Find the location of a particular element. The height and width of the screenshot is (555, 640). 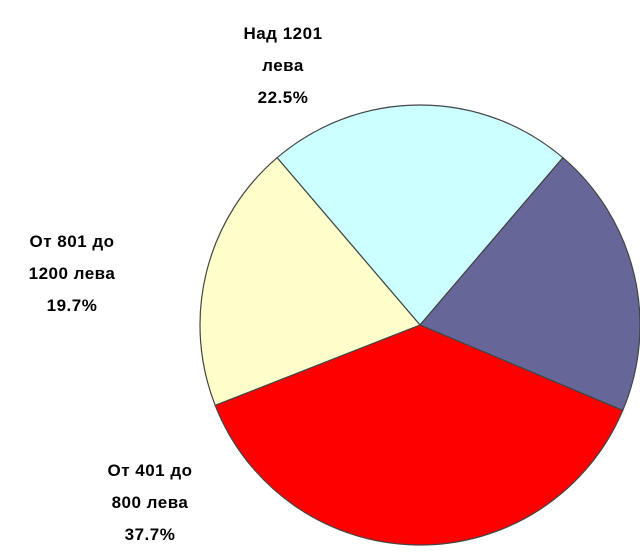

value-label: 22.5% is located at coordinates (283, 97).